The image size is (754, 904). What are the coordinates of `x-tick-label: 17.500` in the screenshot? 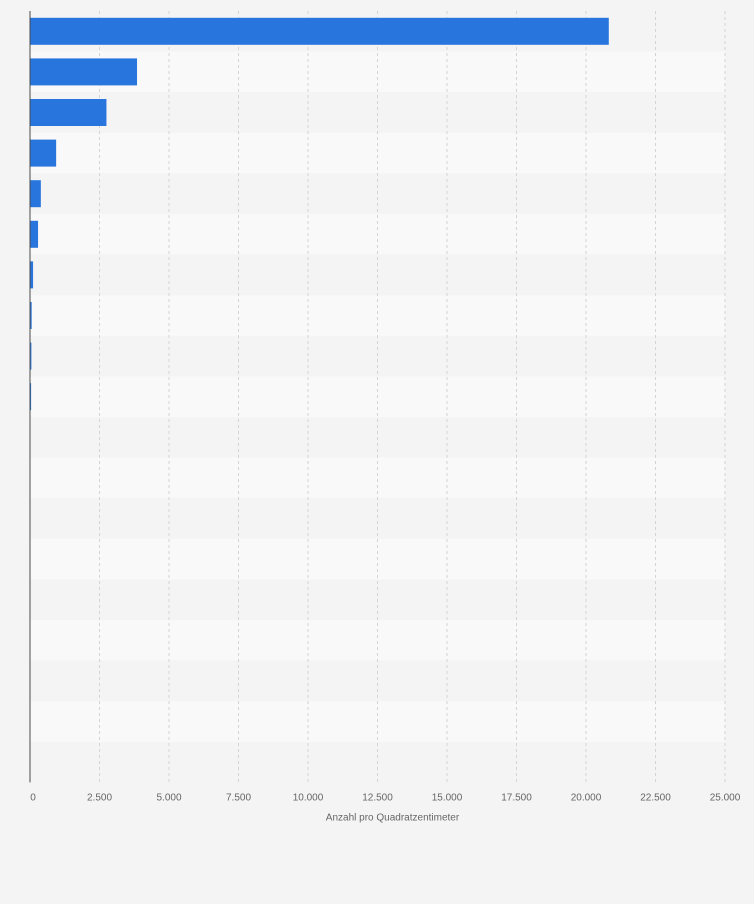 It's located at (516, 797).